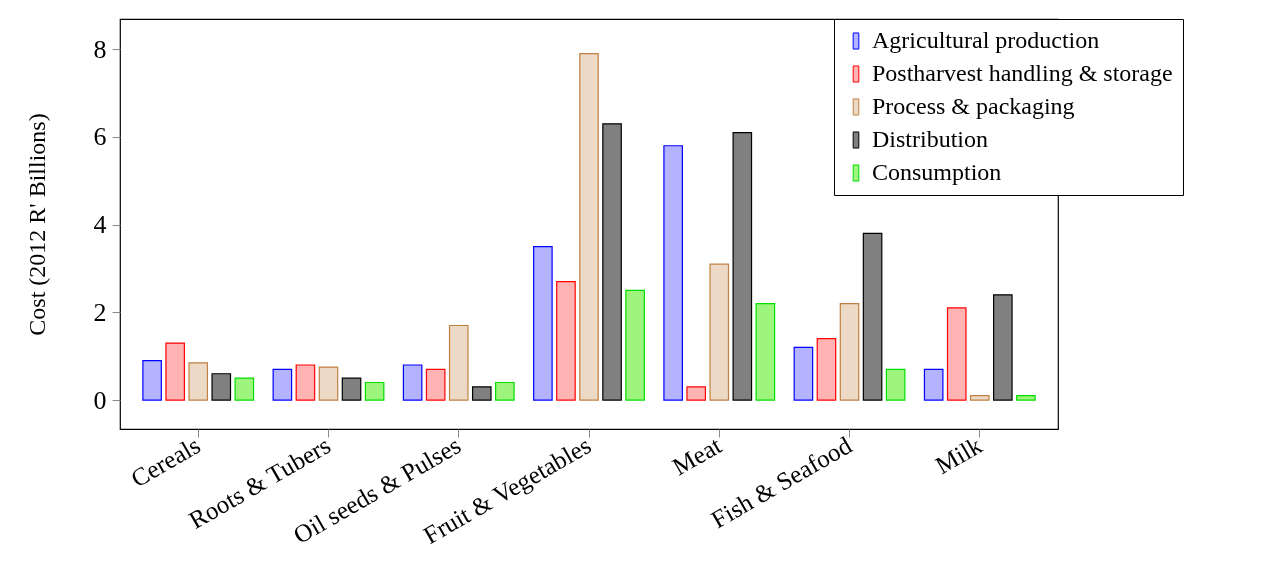 This screenshot has height=571, width=1272. Describe the element at coordinates (986, 40) in the screenshot. I see `legend-label: Agricultural production` at that location.